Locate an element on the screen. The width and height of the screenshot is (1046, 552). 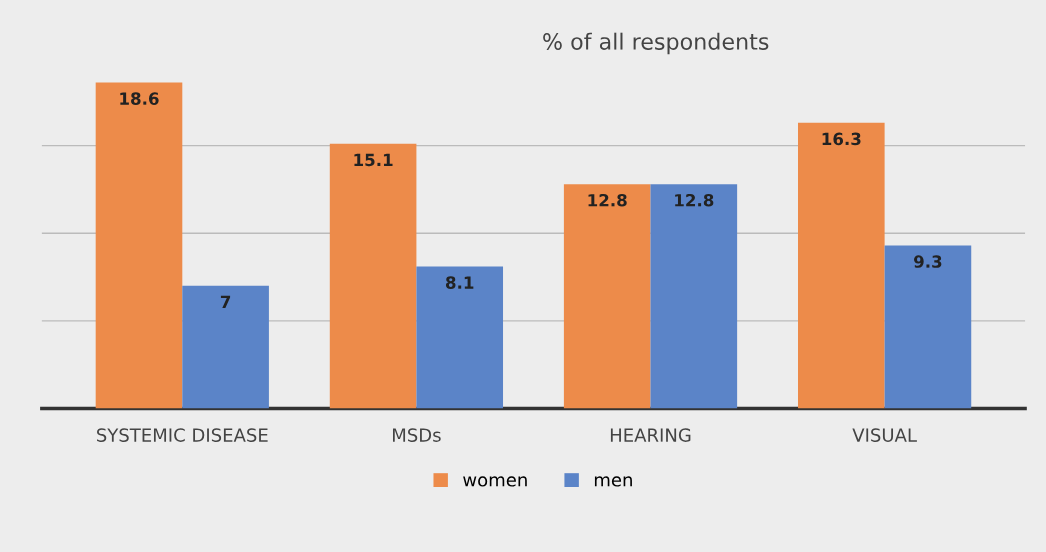
data-label: 16.3 is located at coordinates (841, 139).